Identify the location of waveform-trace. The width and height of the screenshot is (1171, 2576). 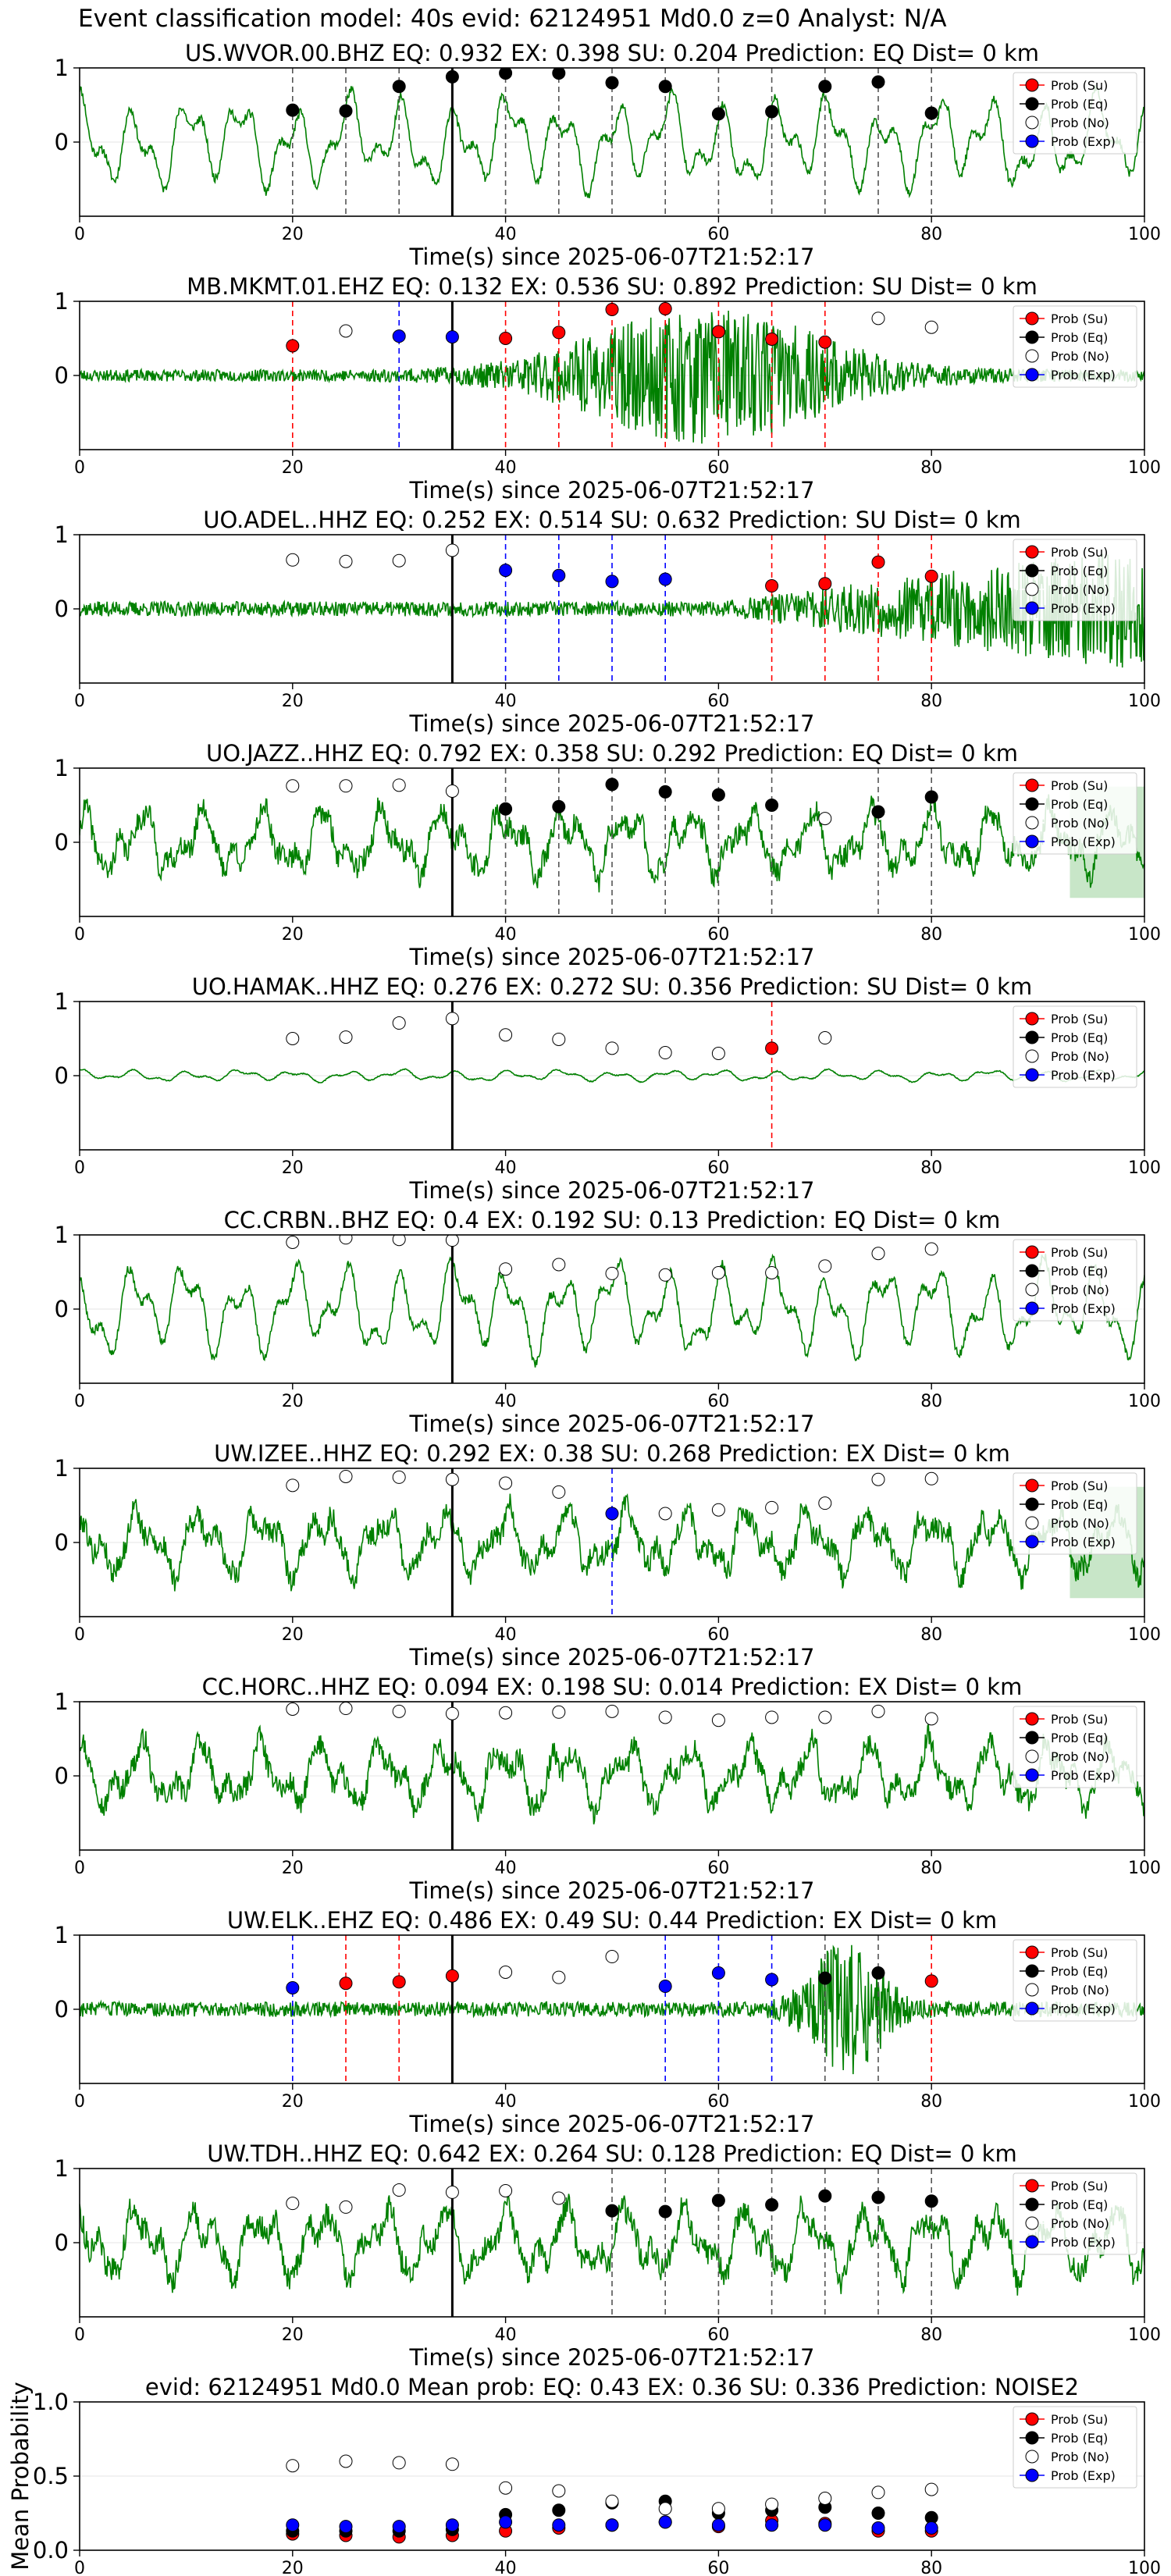
(612, 1310).